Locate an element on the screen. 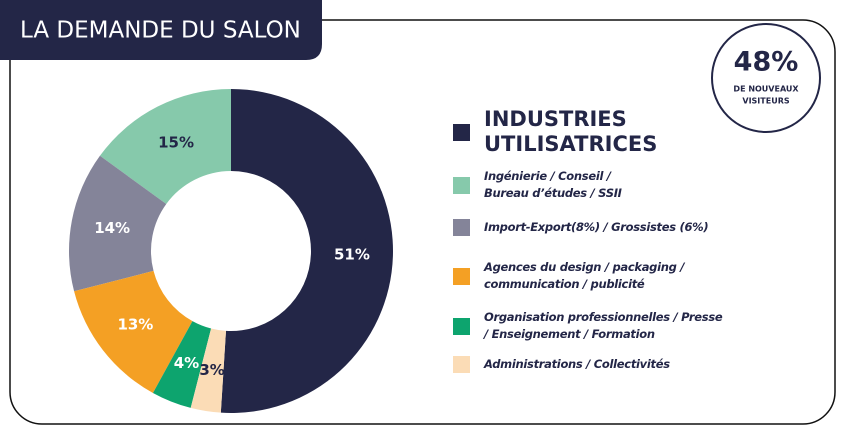 This screenshot has height=430, width=841. badge-line: VISITEURS is located at coordinates (765, 101).